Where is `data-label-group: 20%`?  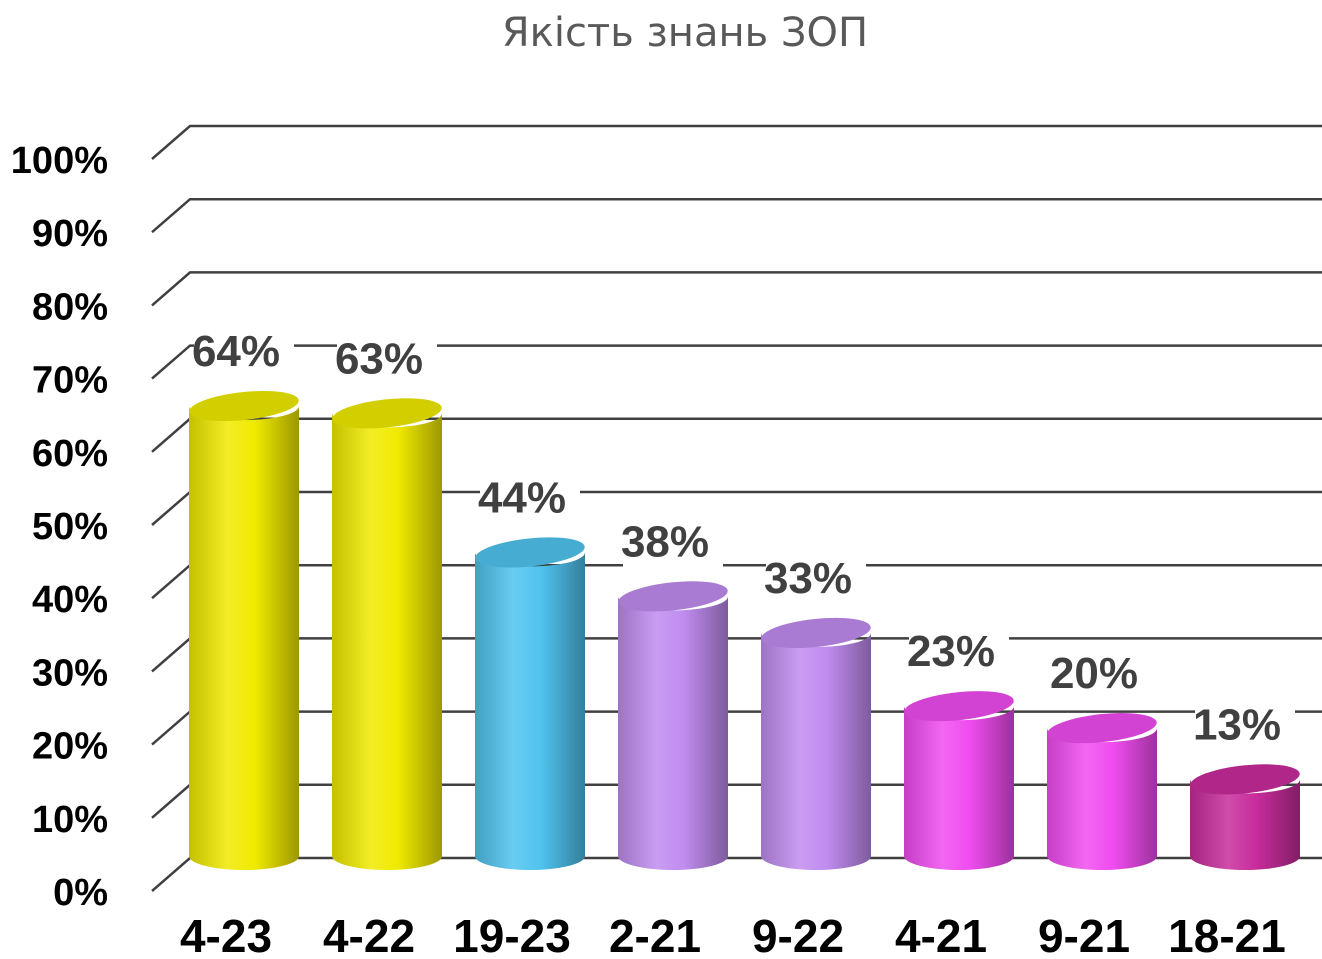
data-label-group: 20% is located at coordinates (1101, 675).